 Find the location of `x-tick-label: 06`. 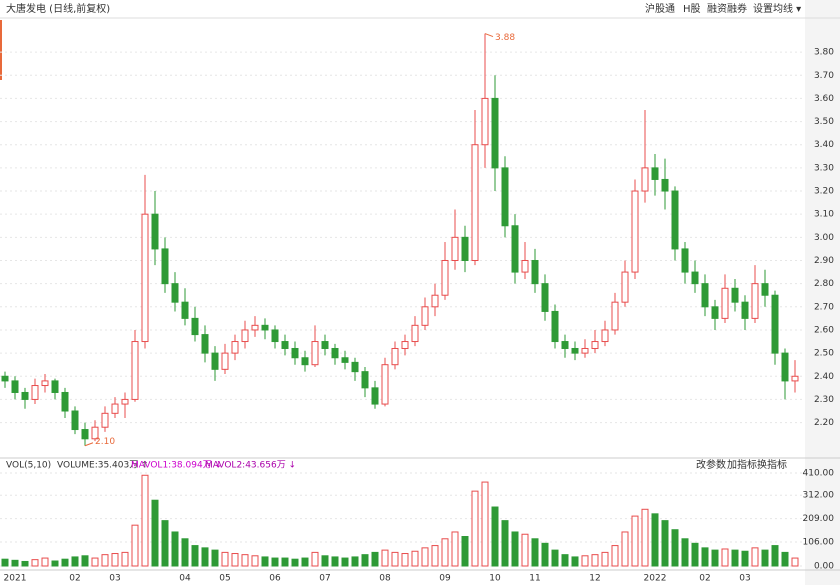

x-tick-label: 06 is located at coordinates (275, 579).